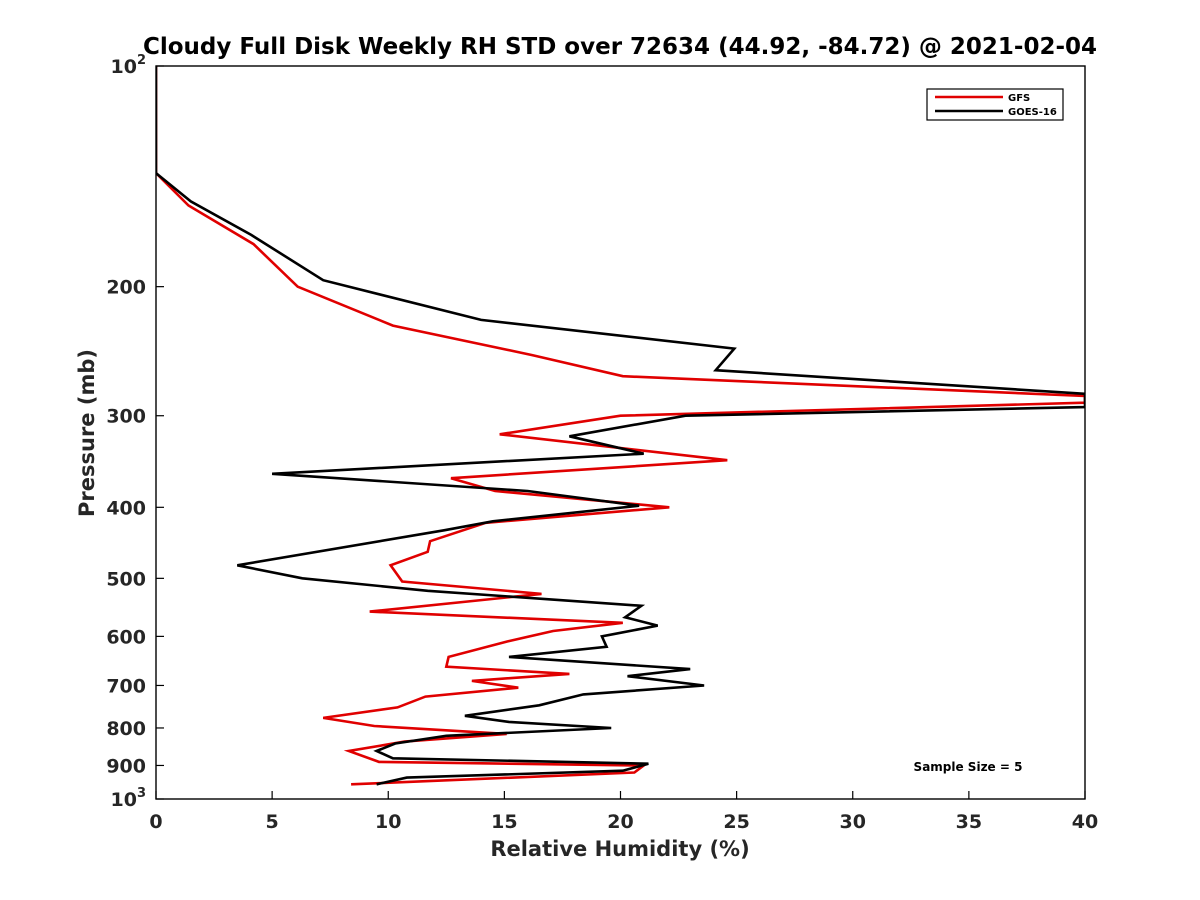 The width and height of the screenshot is (1200, 900). Describe the element at coordinates (1085, 822) in the screenshot. I see `x-tick-label: 40` at that location.